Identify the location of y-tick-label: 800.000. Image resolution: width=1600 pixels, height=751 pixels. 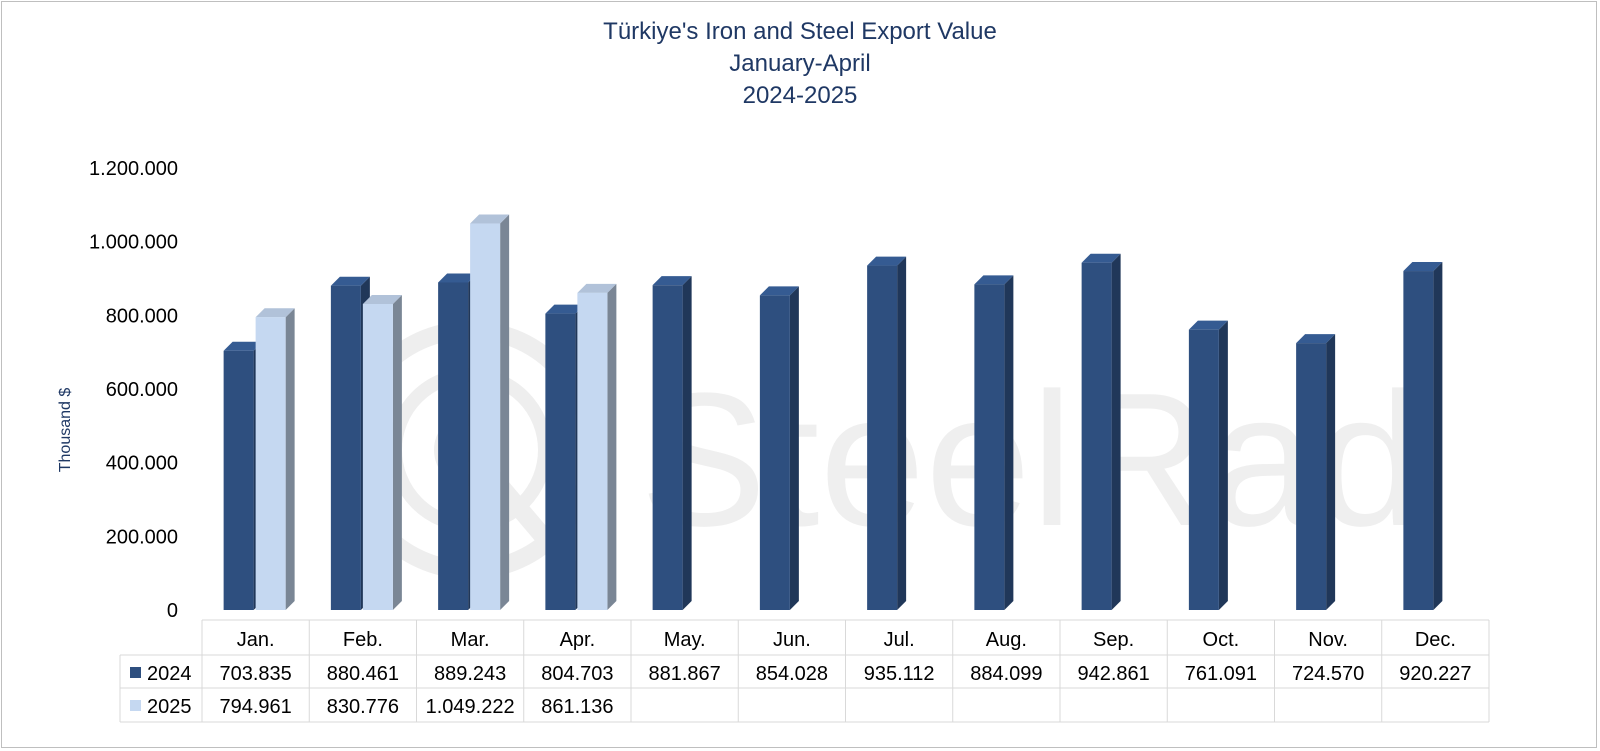
(142, 316).